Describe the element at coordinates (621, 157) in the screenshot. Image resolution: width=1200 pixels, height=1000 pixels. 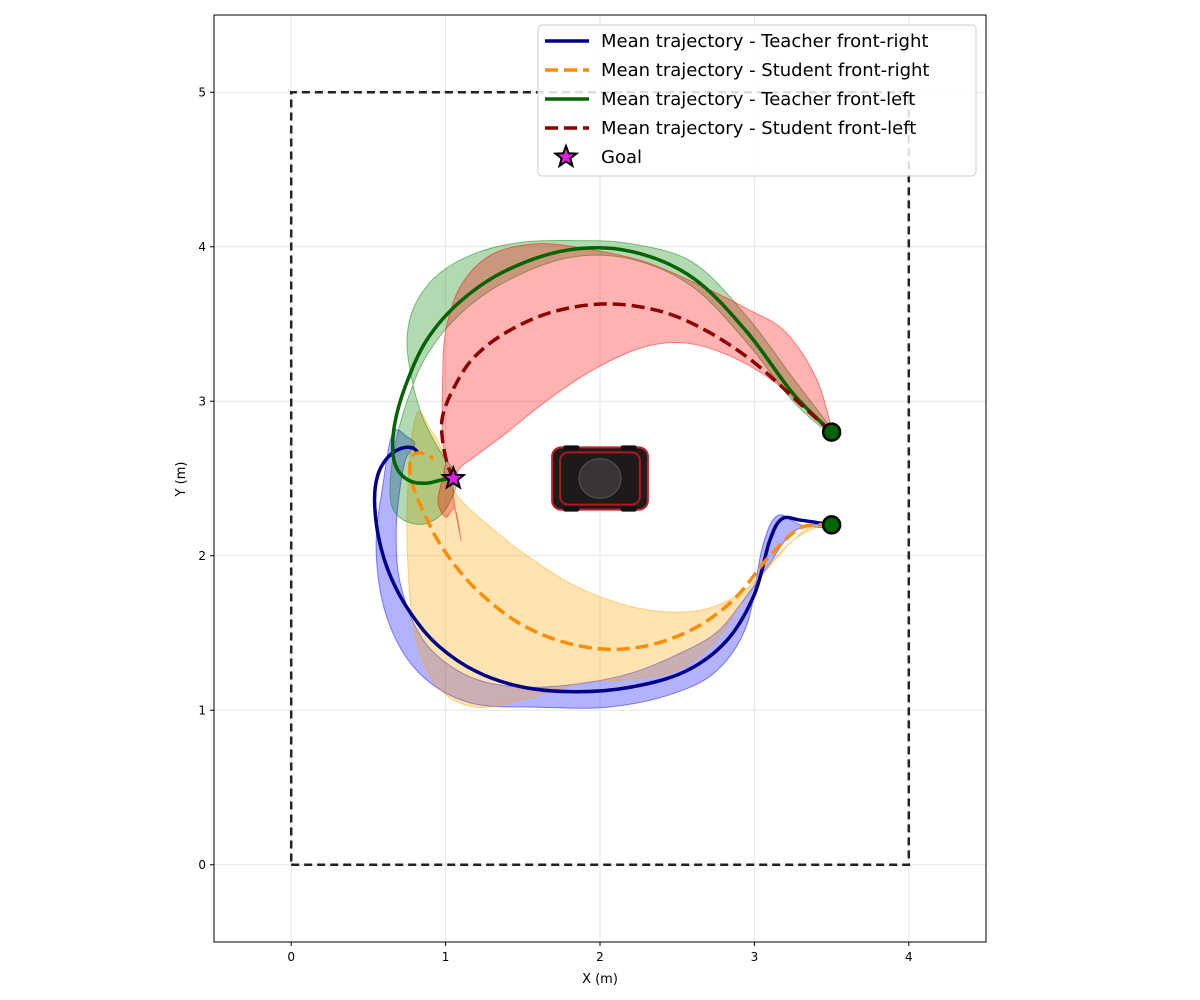
I see `legend-label: Goal` at that location.